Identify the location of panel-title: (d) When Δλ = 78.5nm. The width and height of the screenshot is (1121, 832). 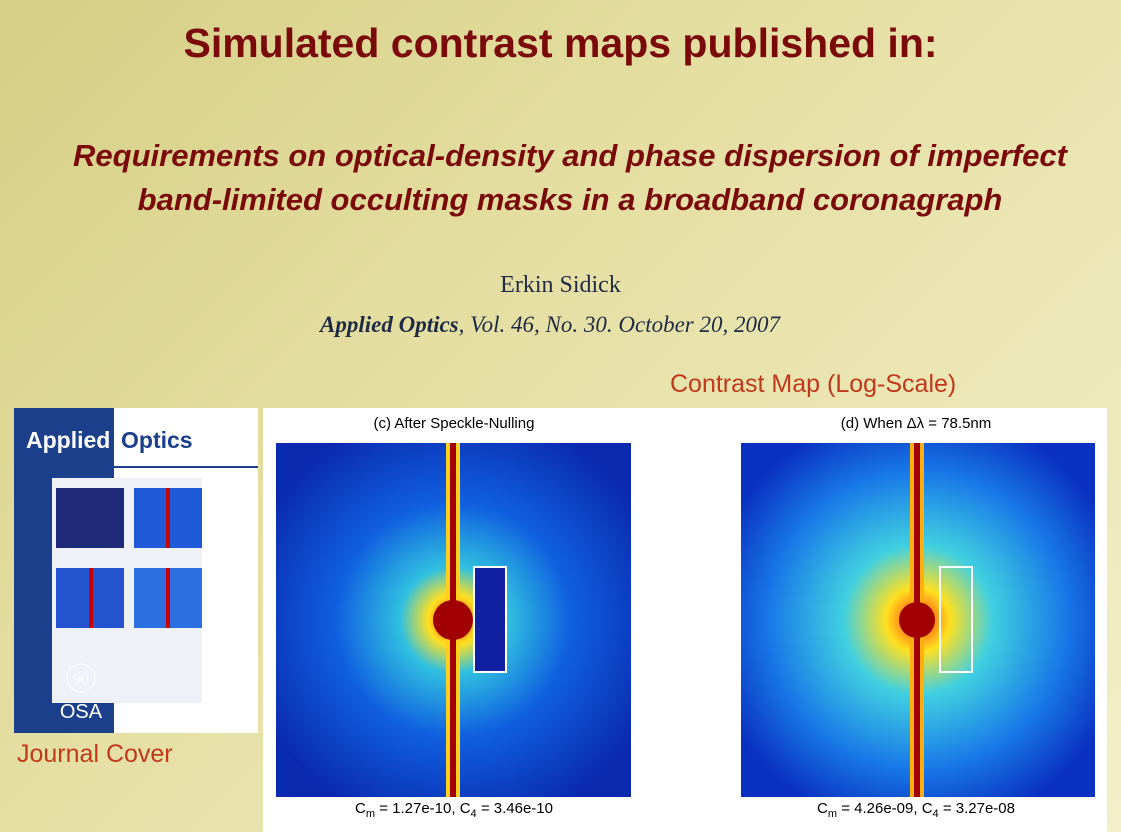
(916, 423).